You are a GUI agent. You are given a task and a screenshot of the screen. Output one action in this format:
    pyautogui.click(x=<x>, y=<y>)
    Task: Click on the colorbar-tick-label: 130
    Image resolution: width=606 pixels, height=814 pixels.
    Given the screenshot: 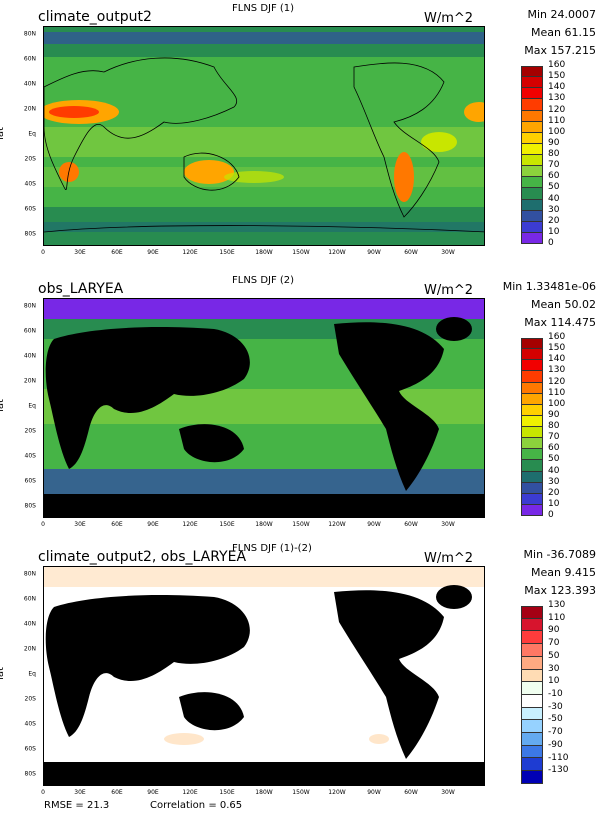 What is the action you would take?
    pyautogui.click(x=557, y=605)
    